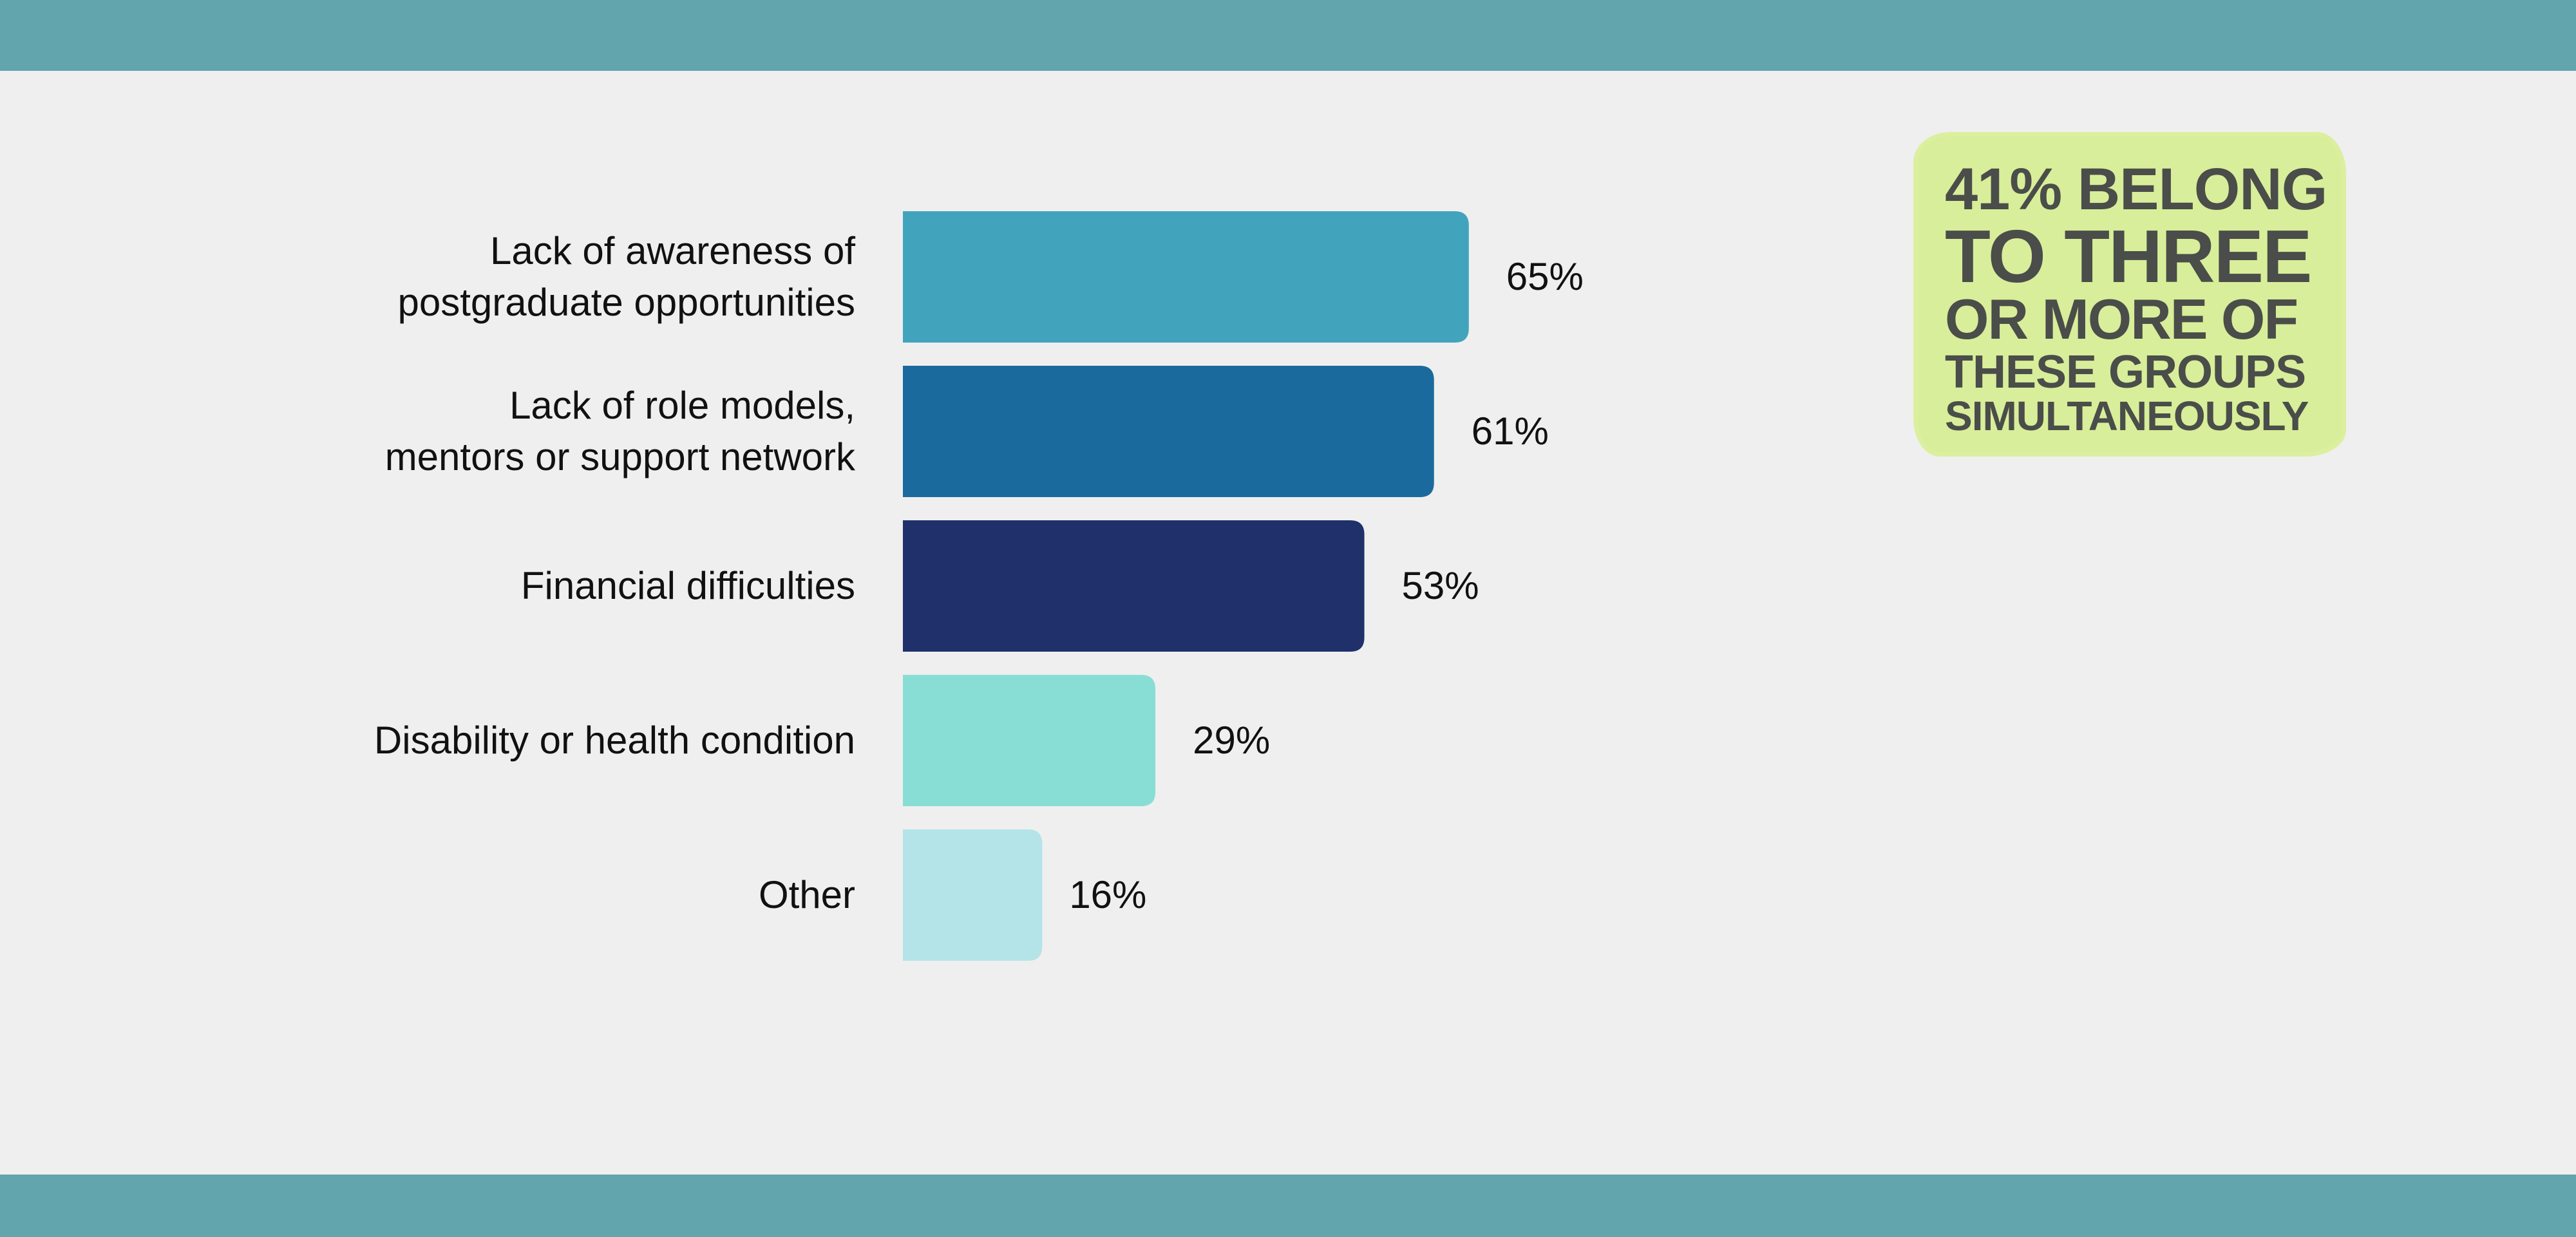 The height and width of the screenshot is (1237, 2576). What do you see at coordinates (2128, 256) in the screenshot?
I see `callout-line: TO THREE` at bounding box center [2128, 256].